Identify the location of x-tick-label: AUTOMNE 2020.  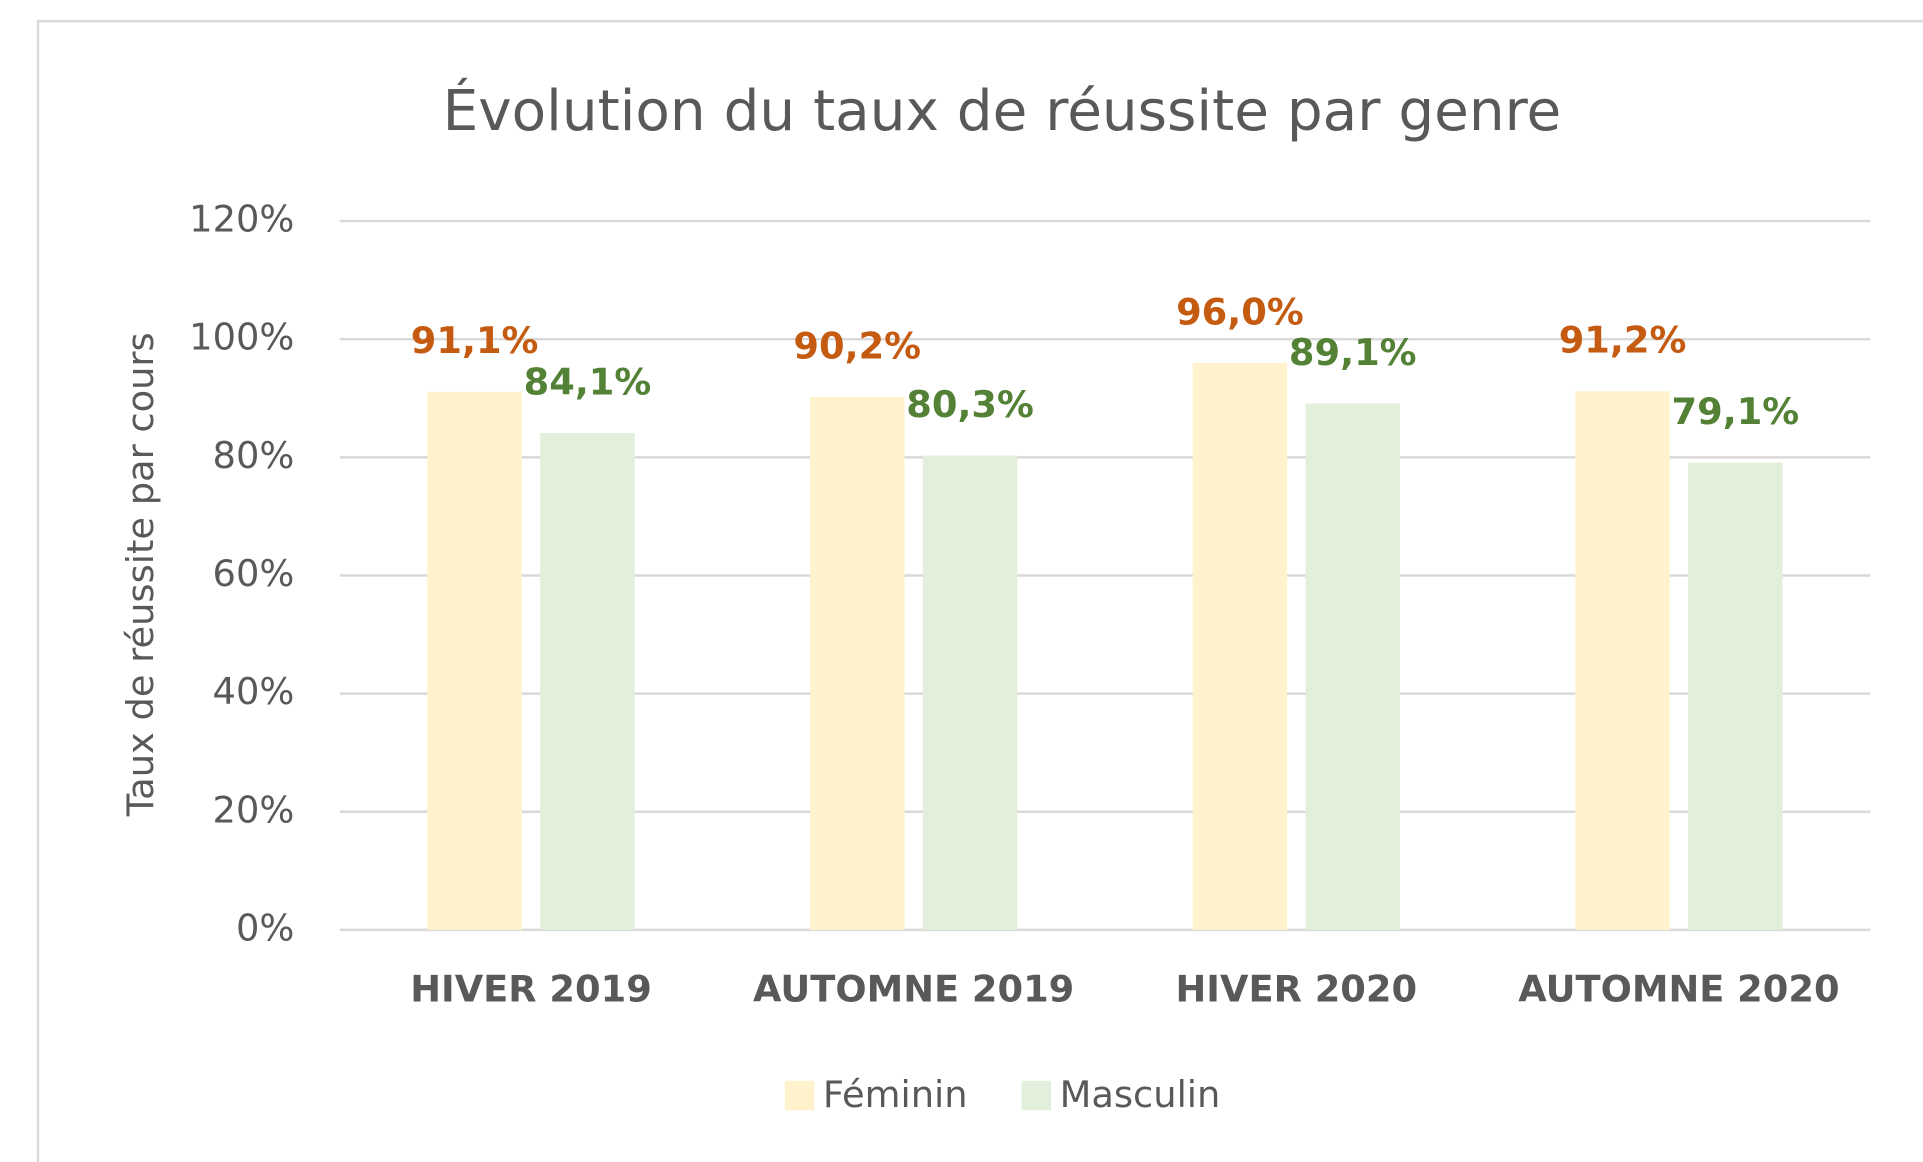
(1678, 989).